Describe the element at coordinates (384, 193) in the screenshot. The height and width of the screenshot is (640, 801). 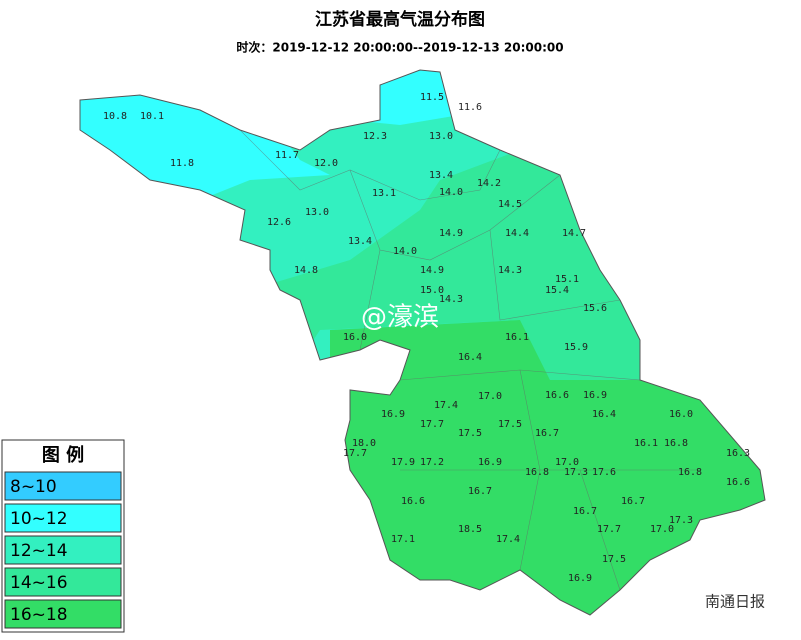
I see `station-value: 13.1` at that location.